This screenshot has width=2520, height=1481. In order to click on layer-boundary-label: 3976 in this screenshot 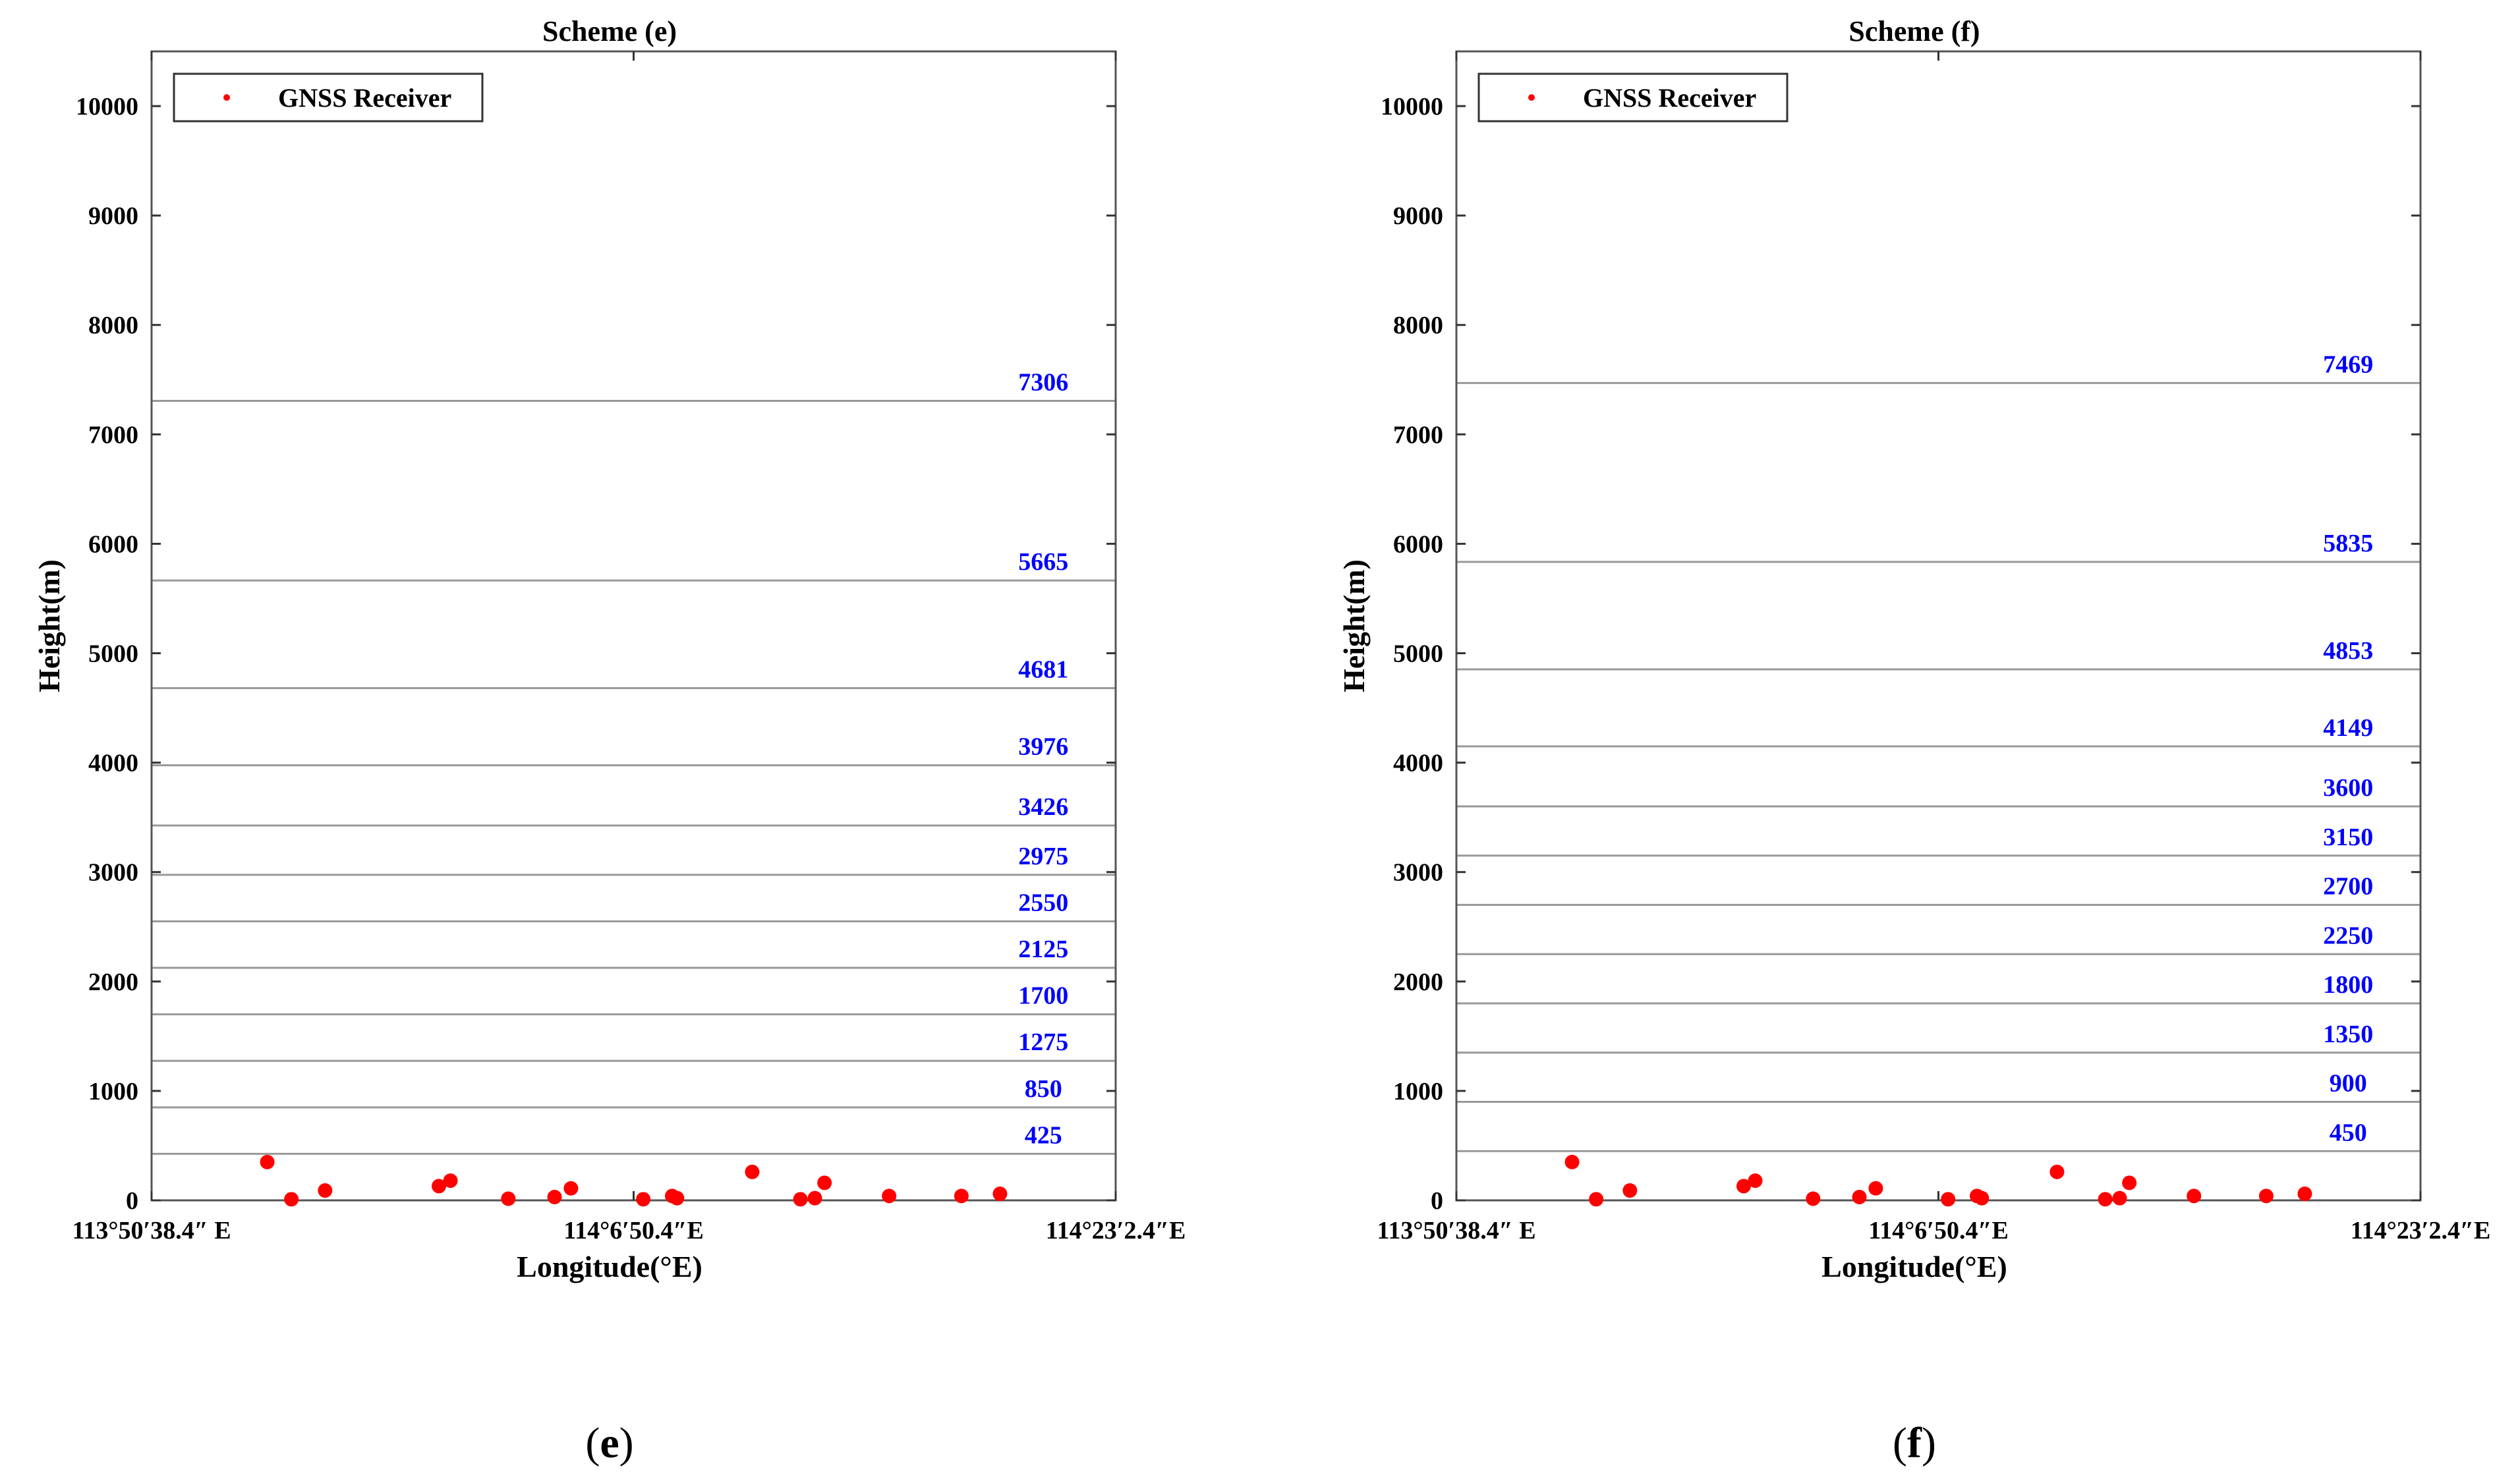, I will do `click(1043, 747)`.